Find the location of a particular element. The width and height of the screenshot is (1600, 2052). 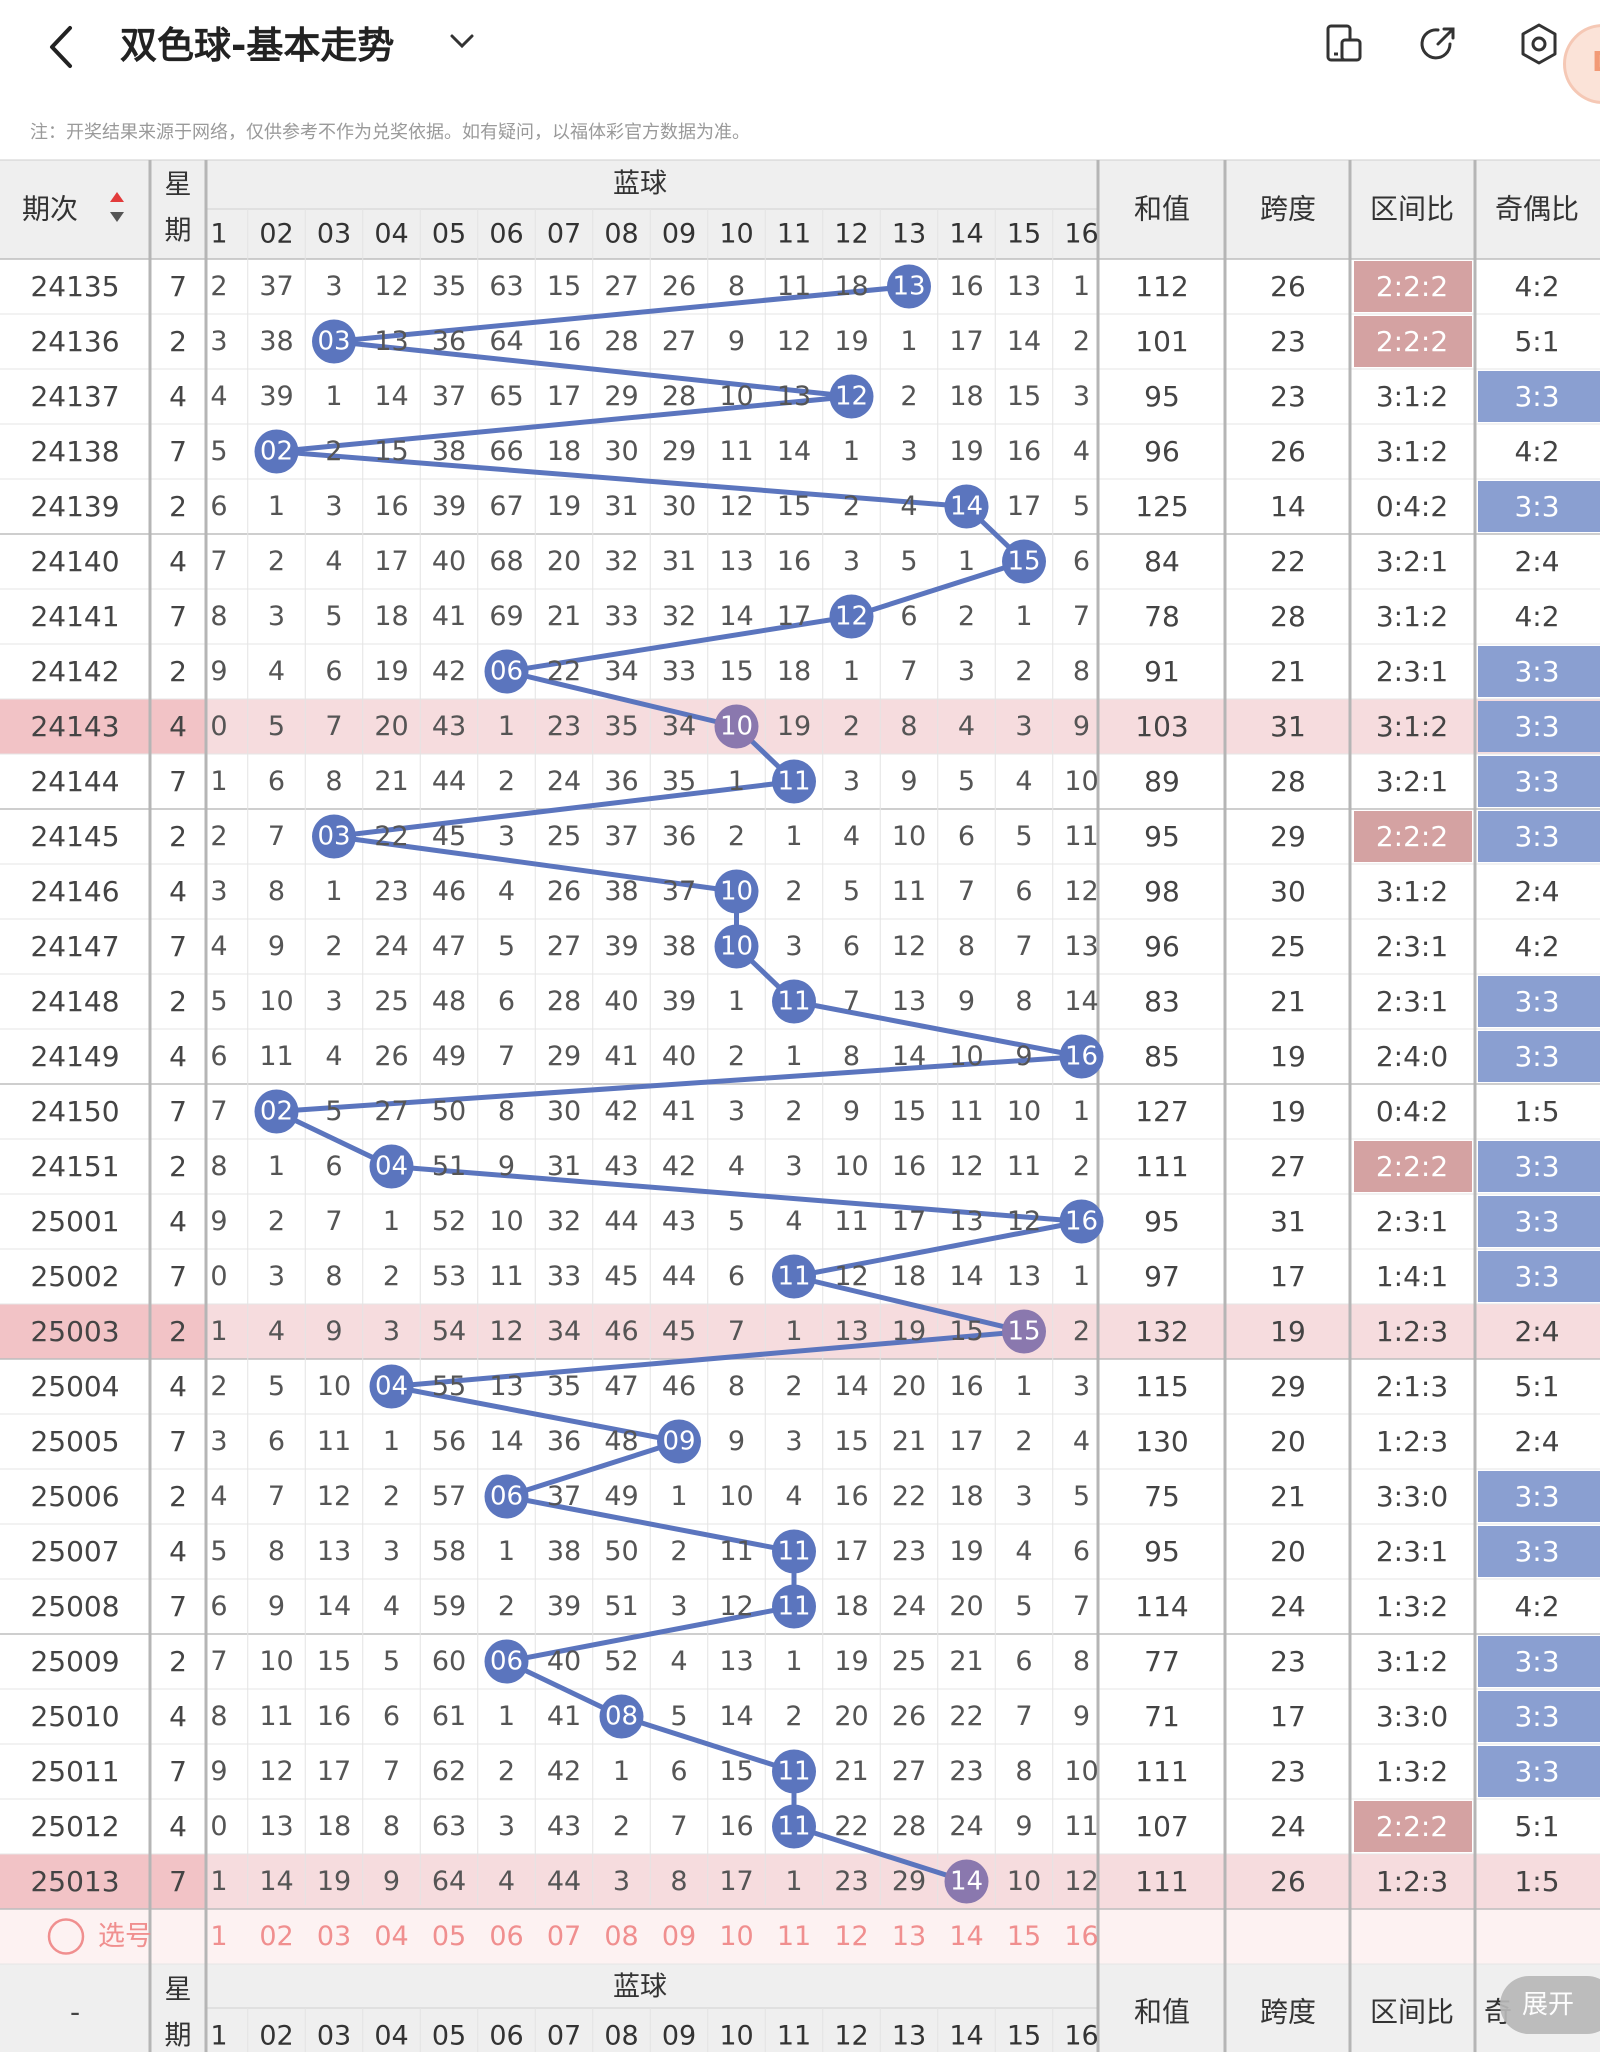

select-number: 11 is located at coordinates (794, 1936).